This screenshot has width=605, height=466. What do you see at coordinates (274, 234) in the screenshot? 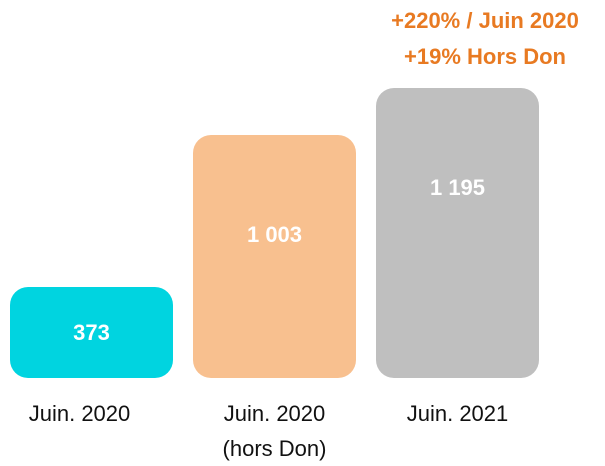
I see `value-label: 1 003` at bounding box center [274, 234].